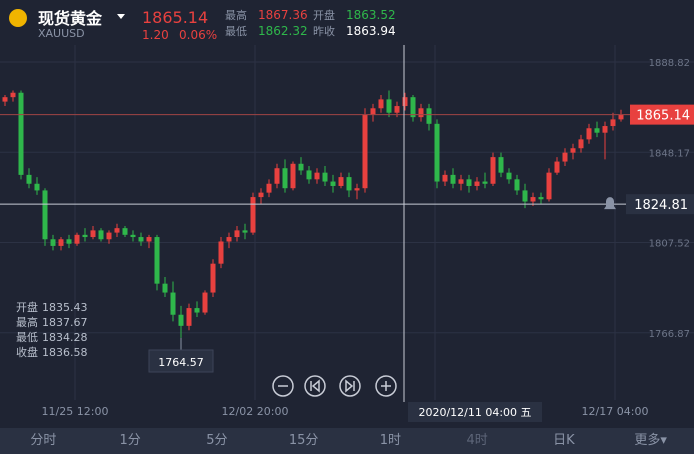  I want to click on zoom-in, so click(386, 386).